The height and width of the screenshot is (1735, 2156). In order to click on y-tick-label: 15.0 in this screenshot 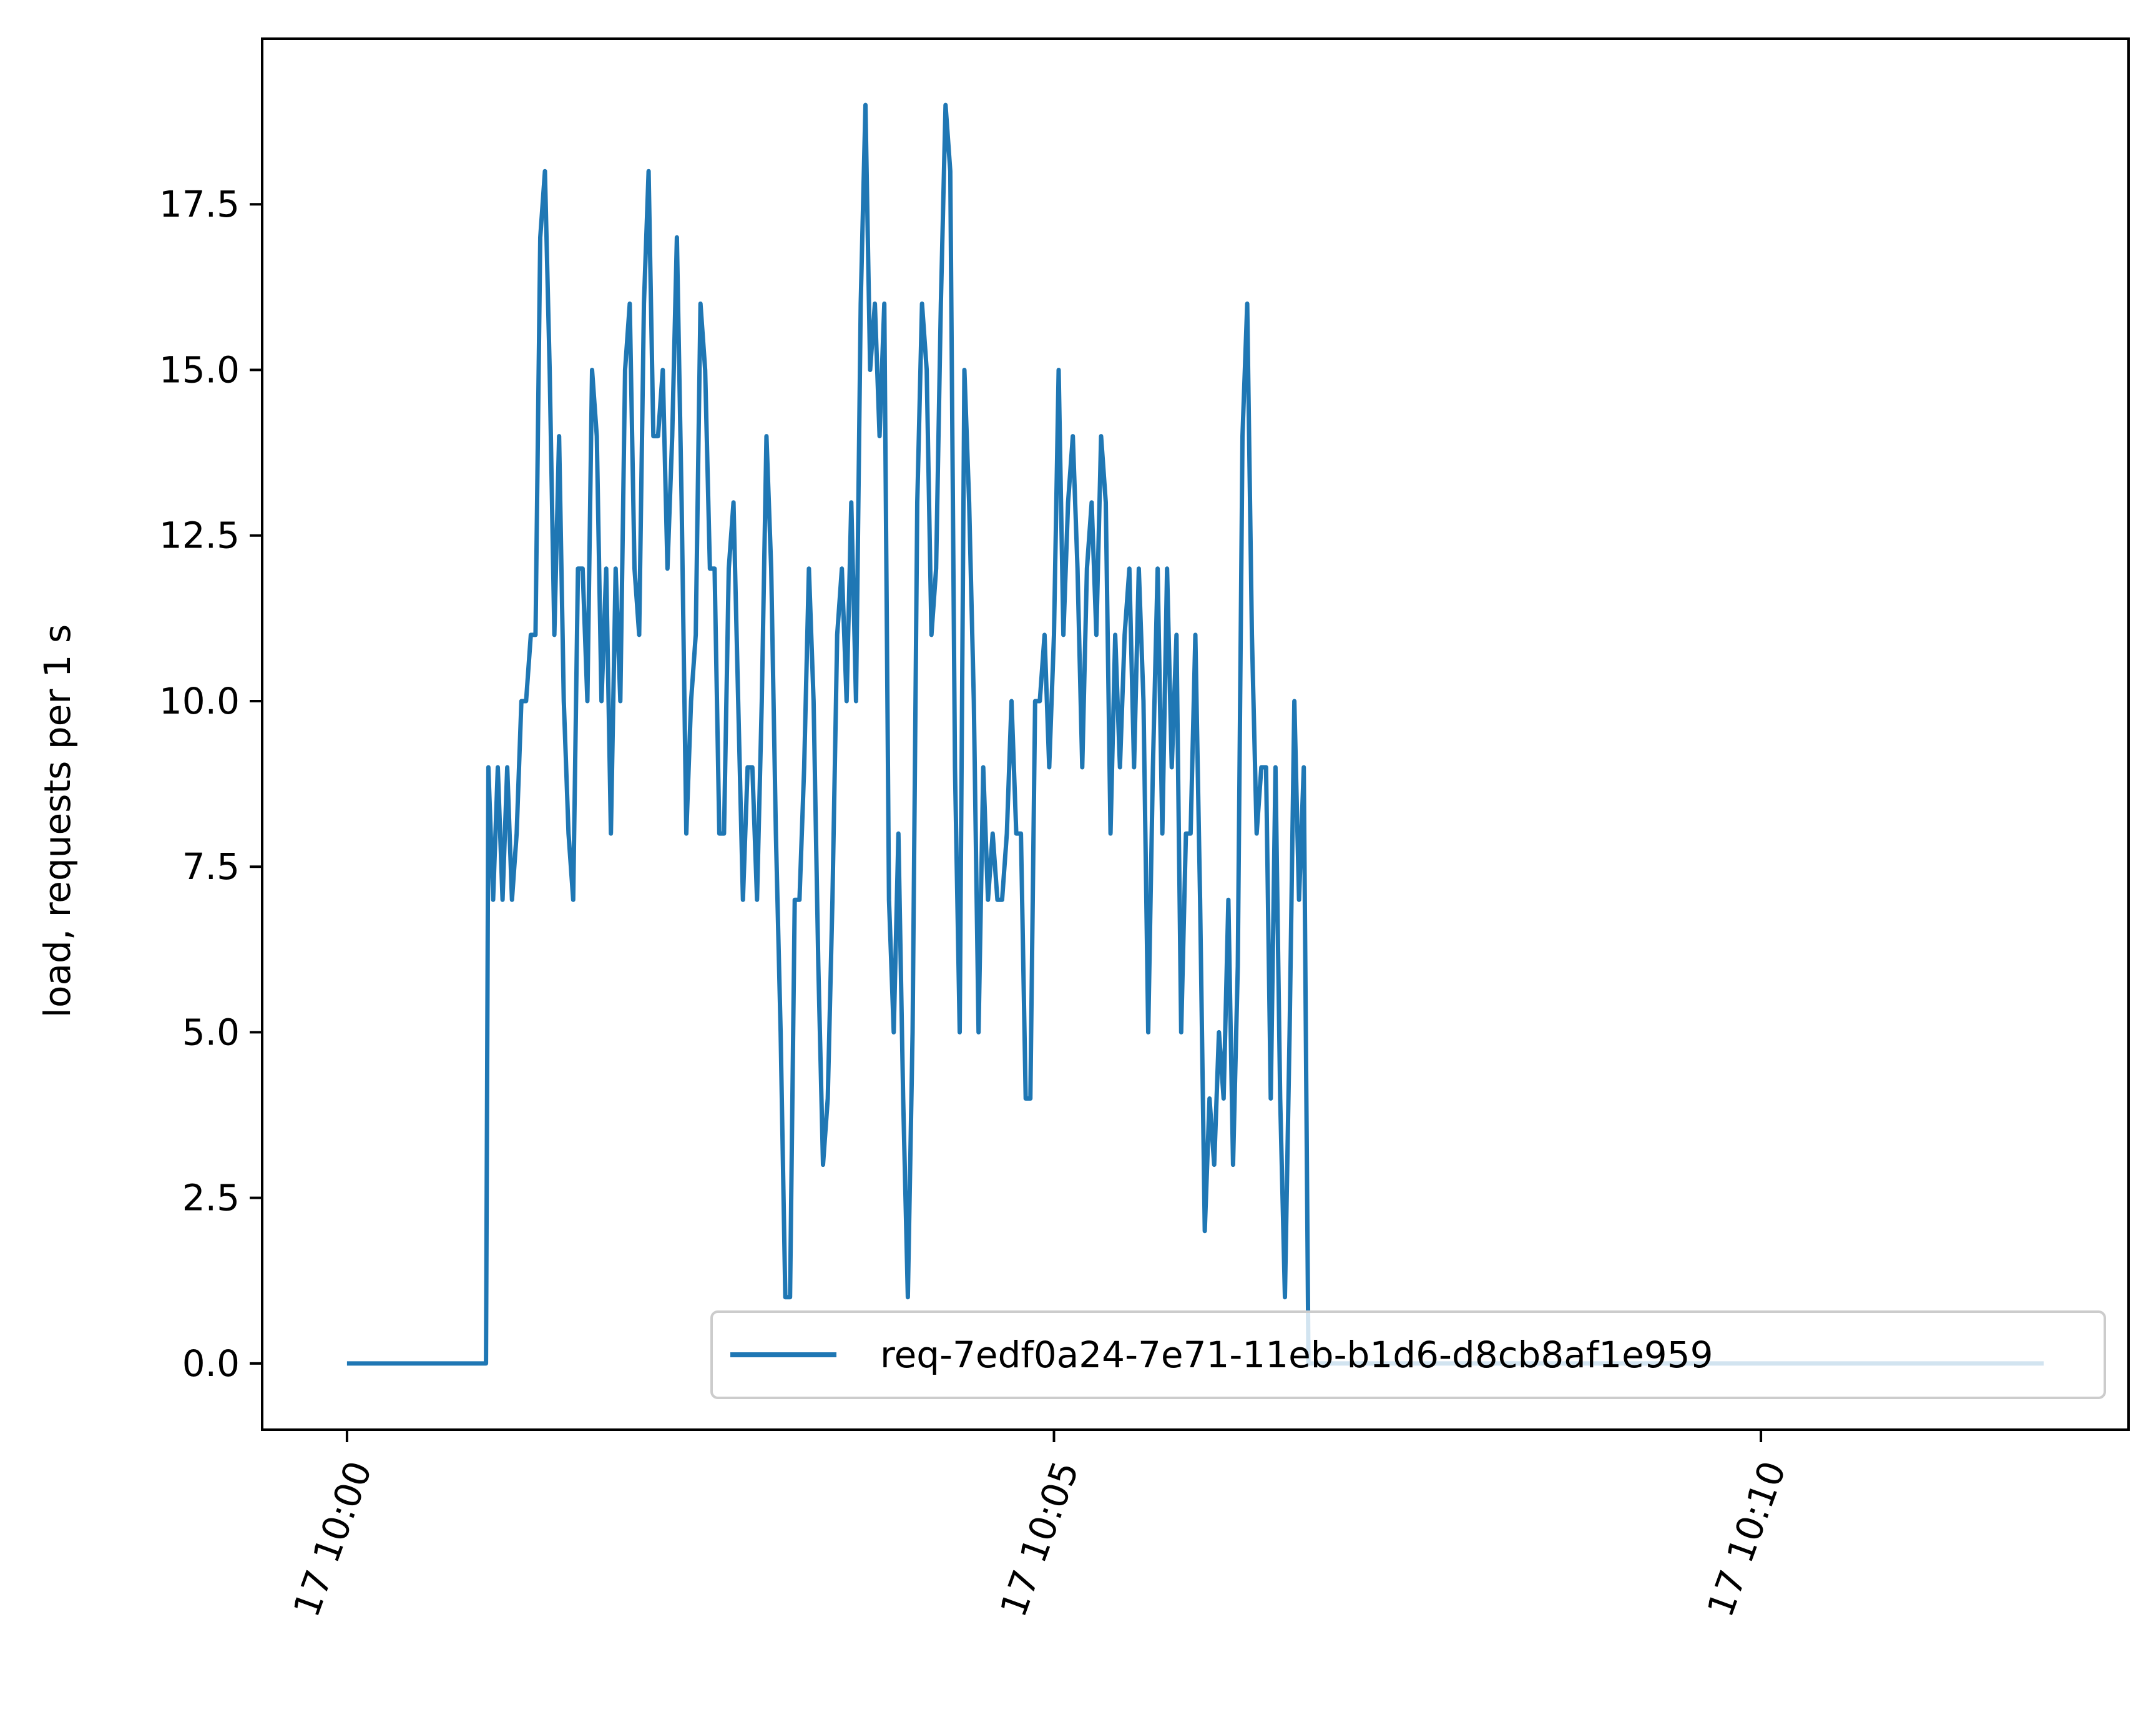, I will do `click(199, 369)`.